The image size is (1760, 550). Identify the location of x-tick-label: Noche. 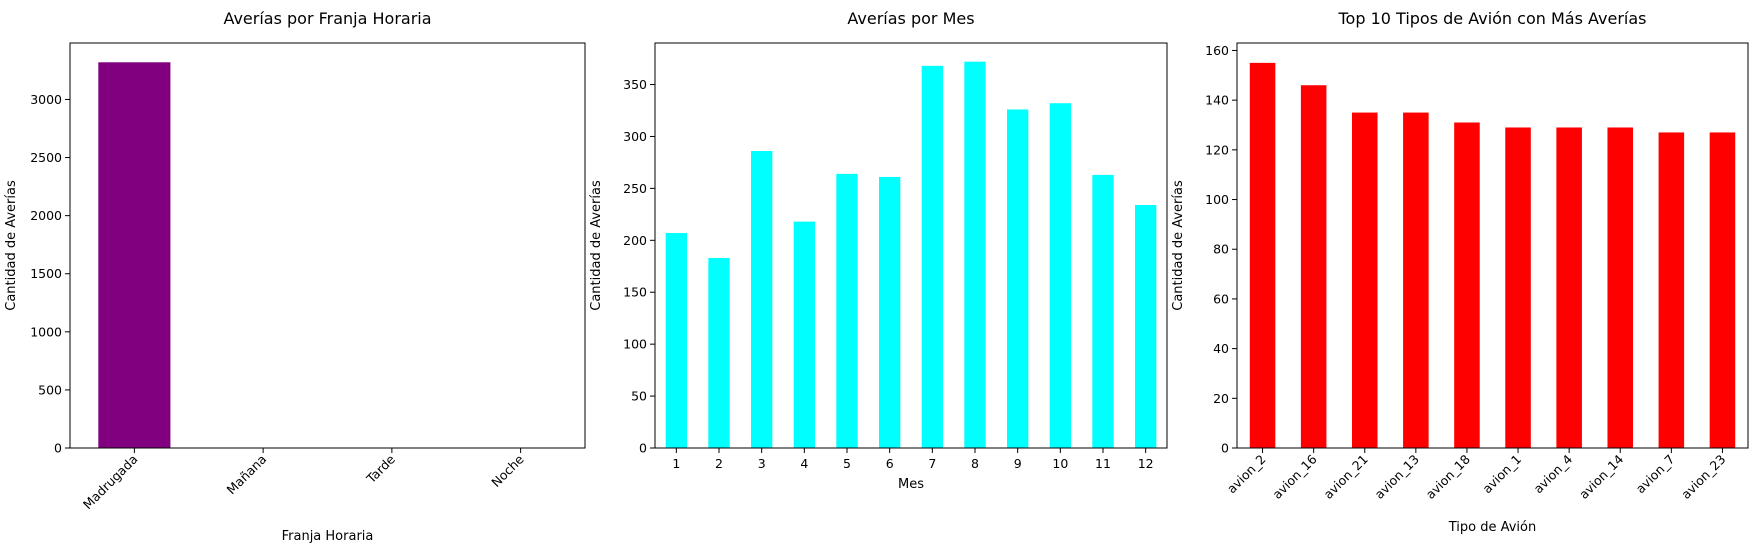
(507, 470).